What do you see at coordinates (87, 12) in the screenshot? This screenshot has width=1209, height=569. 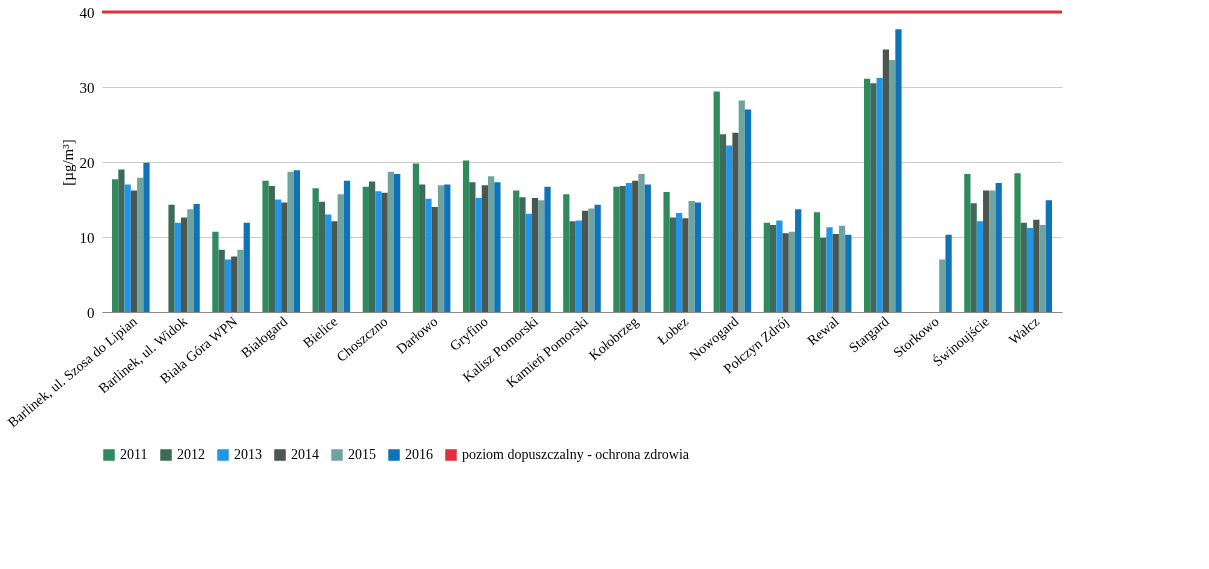 I see `y-tick-label: 40` at bounding box center [87, 12].